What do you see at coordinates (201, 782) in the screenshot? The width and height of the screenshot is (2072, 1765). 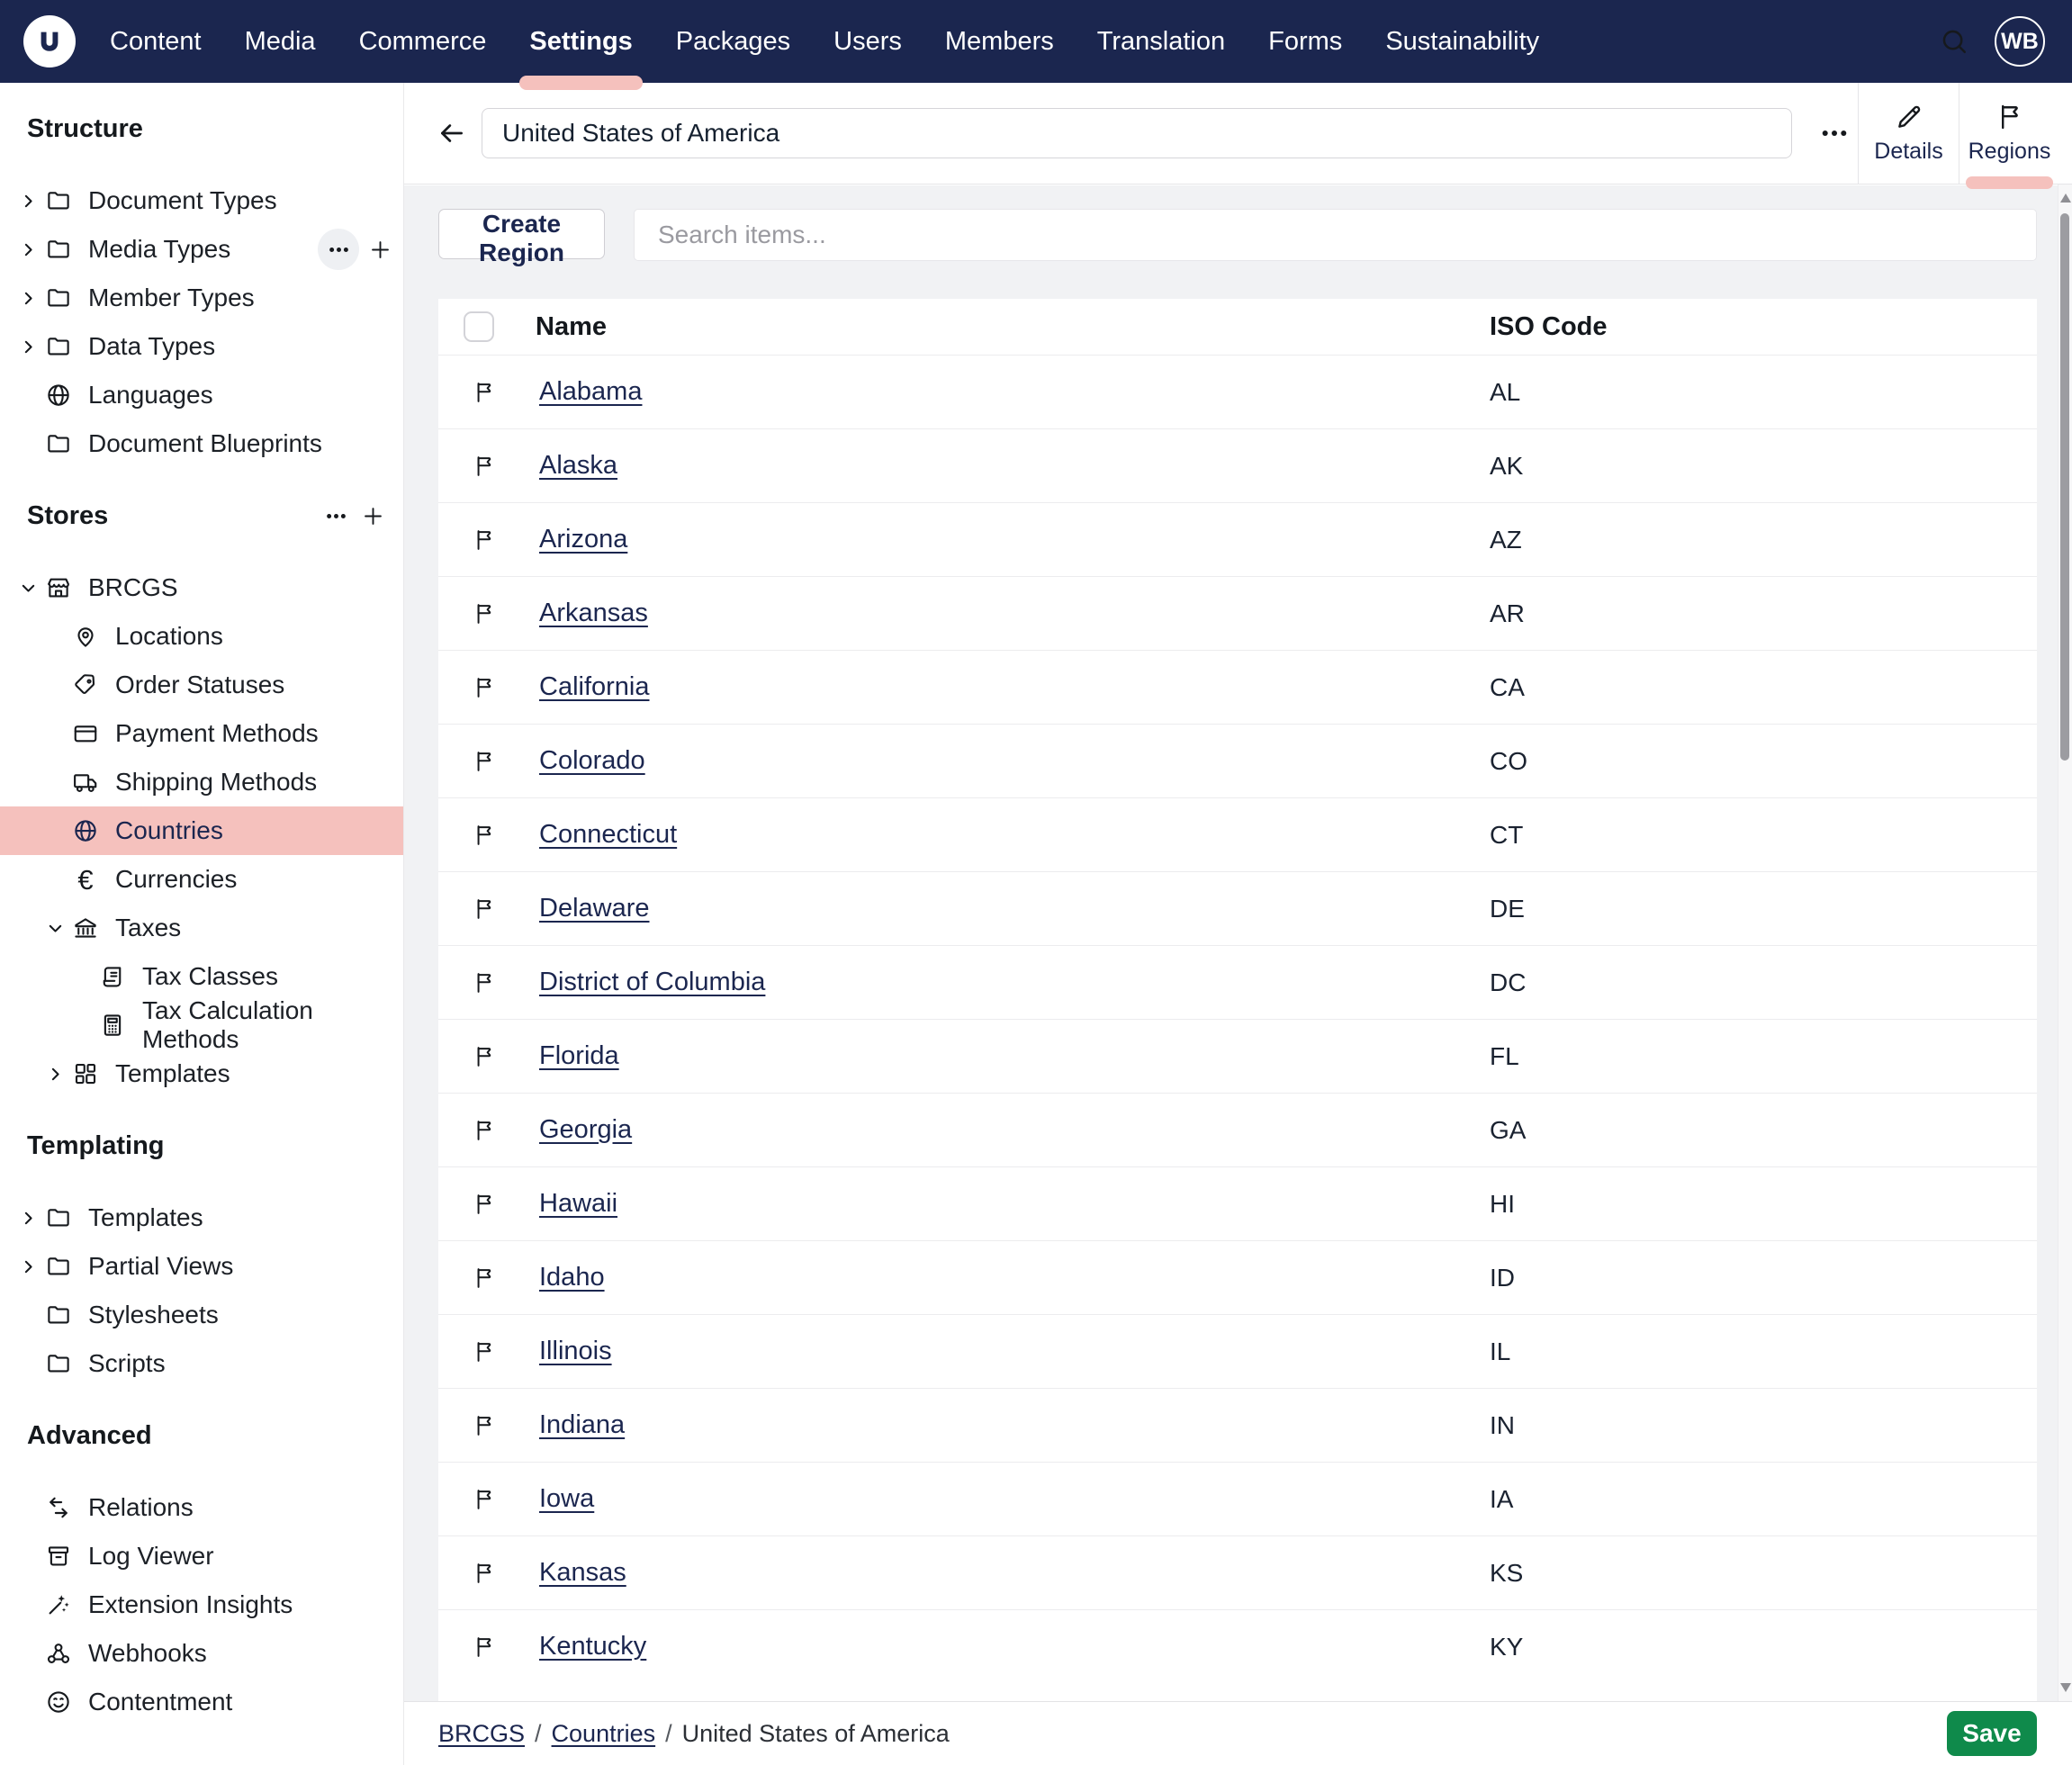 I see `sidebar-item-shipping-methods: Shipping Methods` at bounding box center [201, 782].